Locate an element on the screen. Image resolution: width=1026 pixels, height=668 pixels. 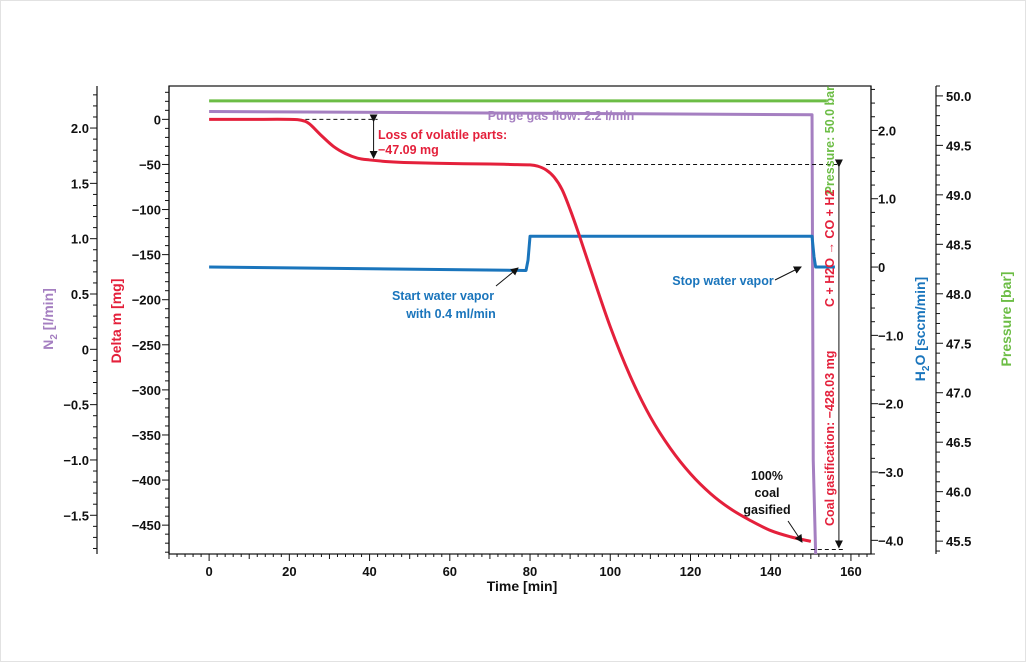
purge-gas-annotation: Purge gas flow: 2.2 l/min is located at coordinates (561, 116).